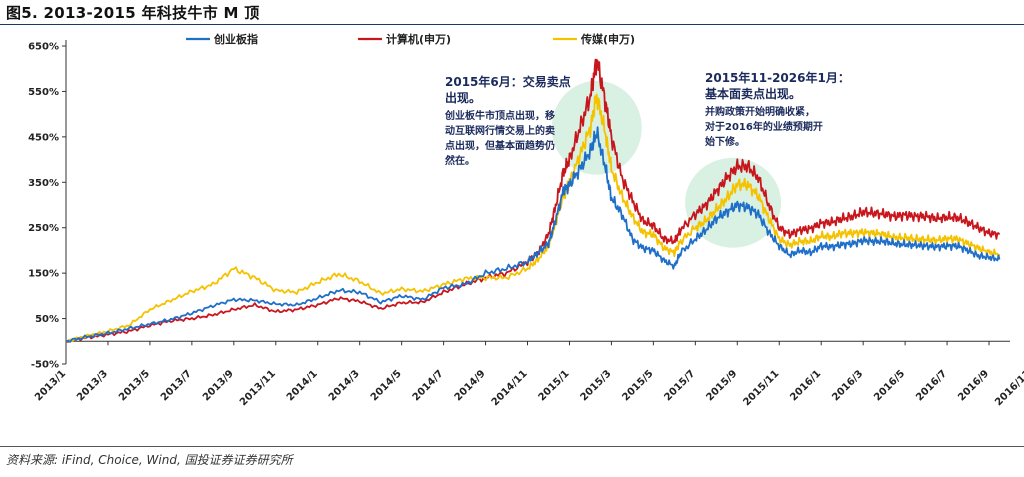 Image resolution: width=1024 pixels, height=477 pixels. What do you see at coordinates (512, 24) in the screenshot?
I see `title-divider` at bounding box center [512, 24].